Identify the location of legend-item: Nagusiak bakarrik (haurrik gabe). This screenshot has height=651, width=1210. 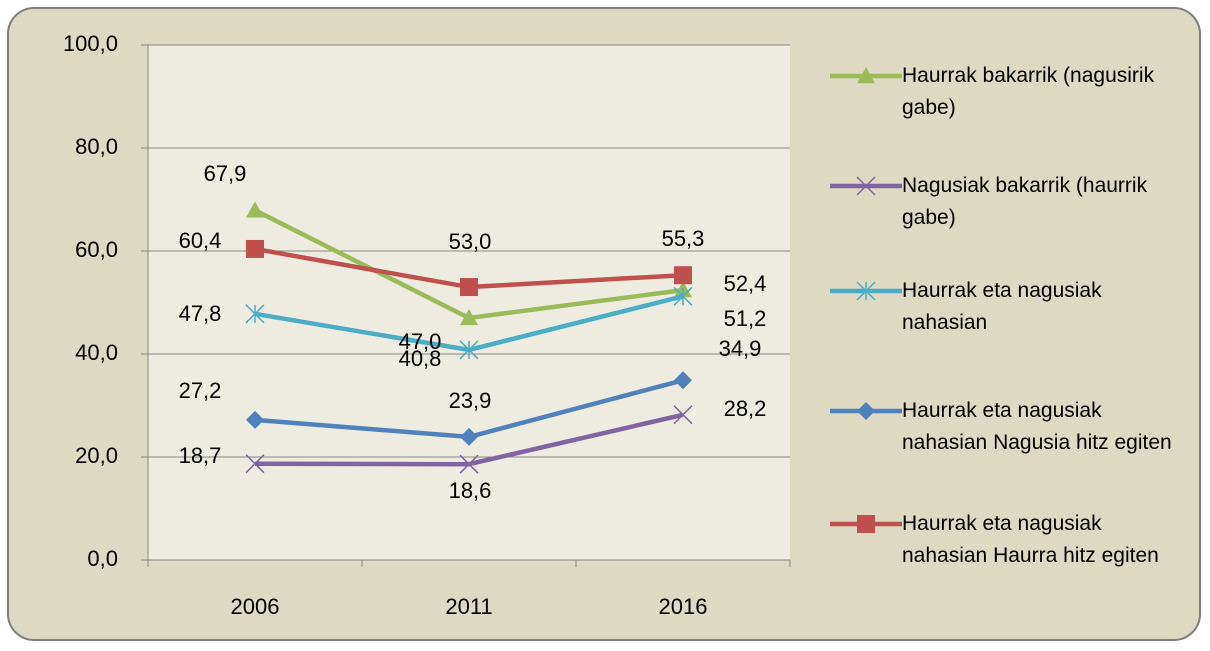
(1015, 202).